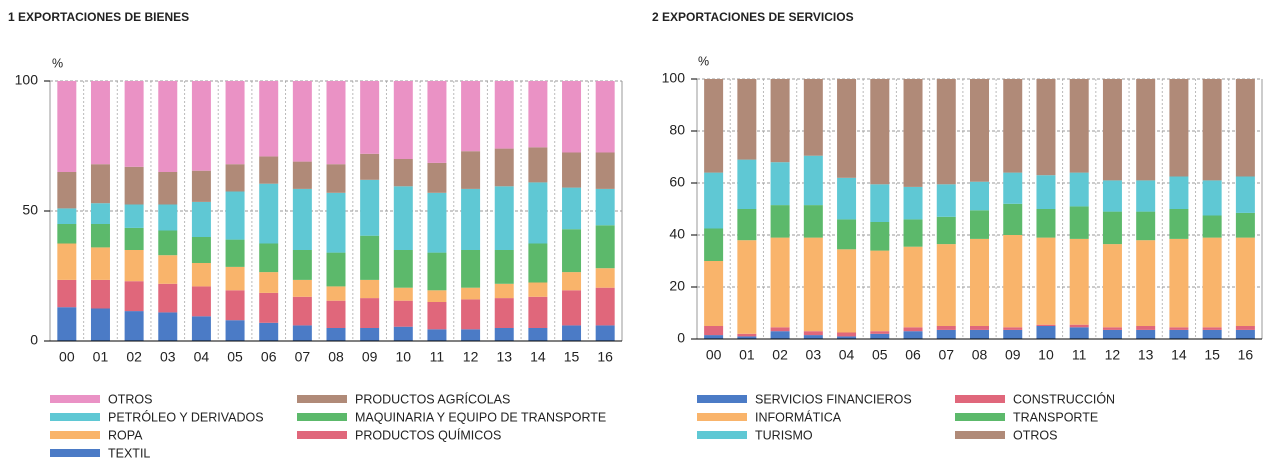  Describe the element at coordinates (1055, 417) in the screenshot. I see `legend-label: TRANSPORTE` at that location.